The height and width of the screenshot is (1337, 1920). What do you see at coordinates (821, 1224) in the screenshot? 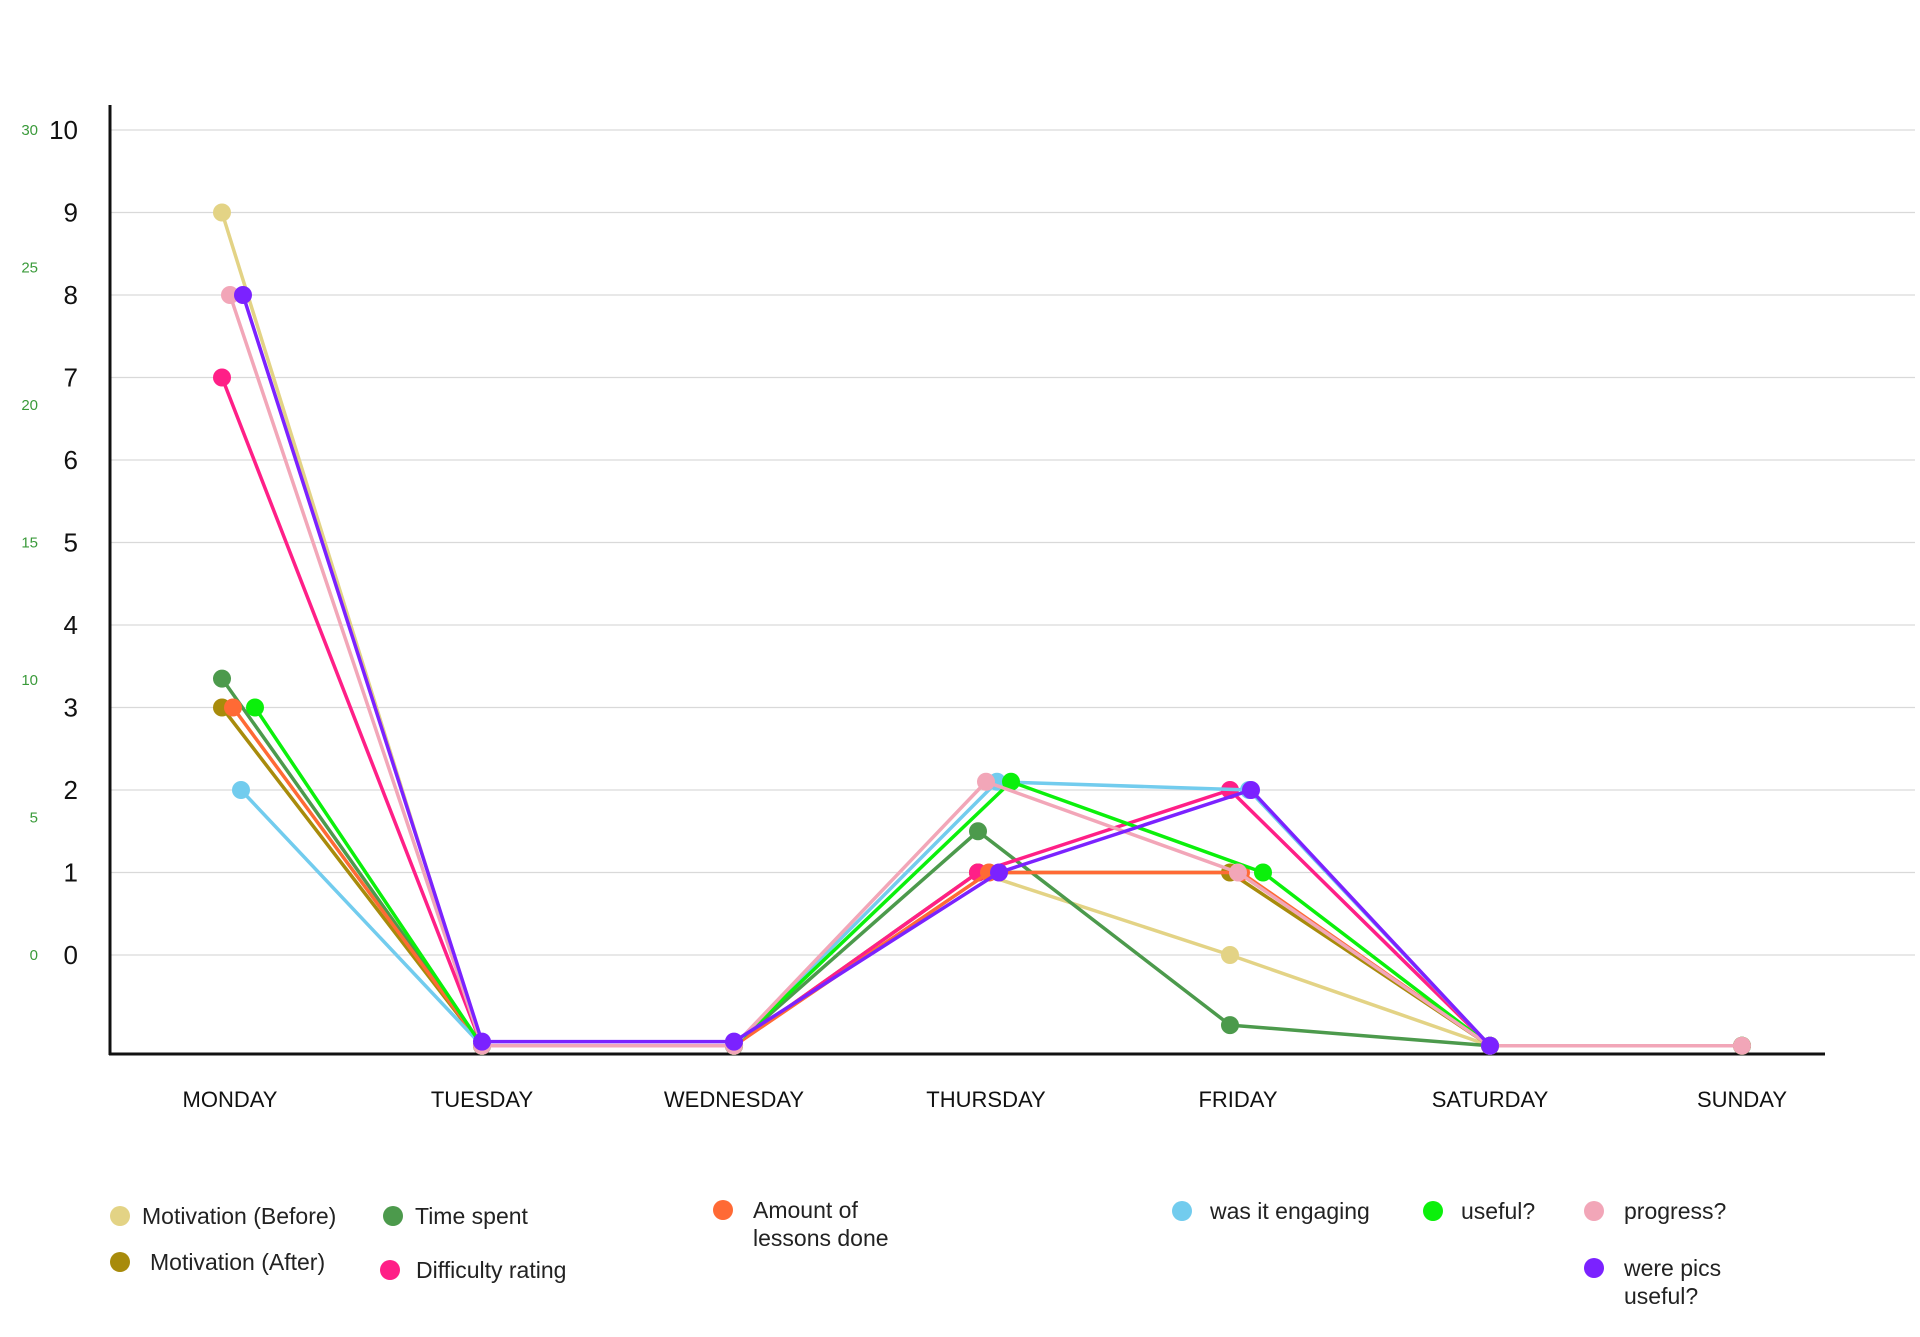
I see `legend-label: Amount of lessons done` at bounding box center [821, 1224].